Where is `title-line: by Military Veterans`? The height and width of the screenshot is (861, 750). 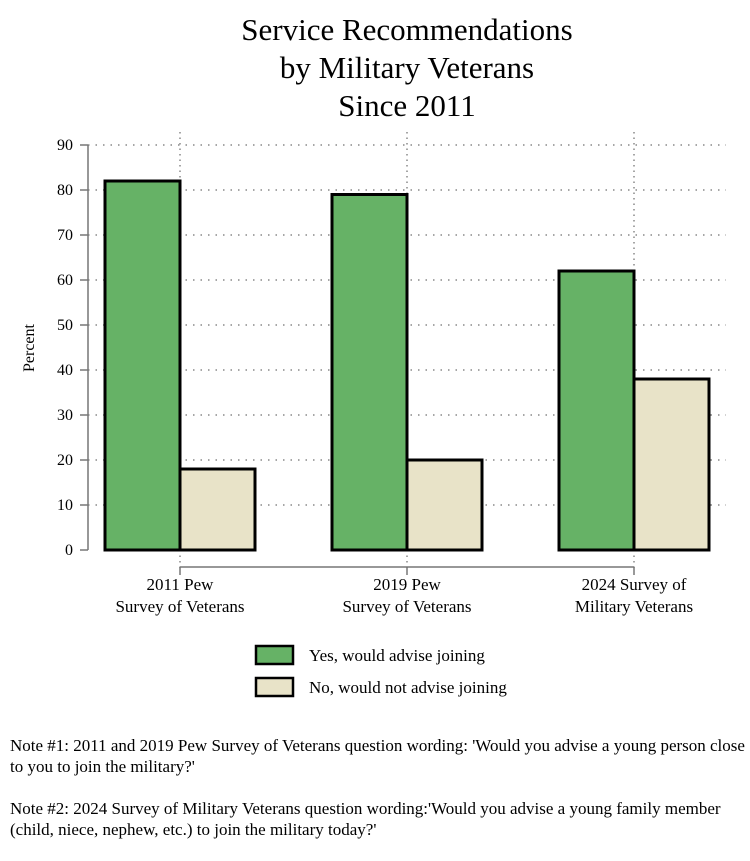 title-line: by Military Veterans is located at coordinates (407, 67).